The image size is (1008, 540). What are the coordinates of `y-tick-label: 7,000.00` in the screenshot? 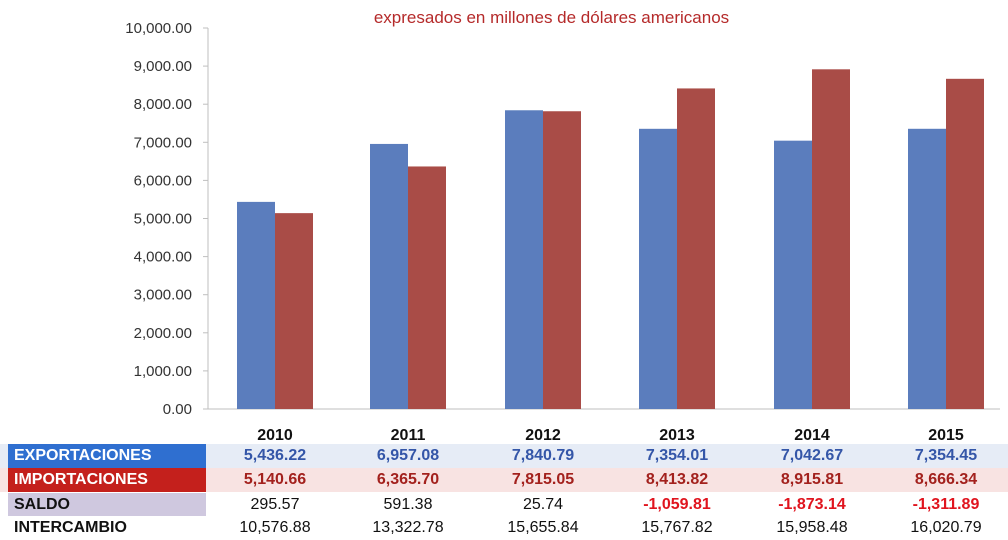 It's located at (163, 142).